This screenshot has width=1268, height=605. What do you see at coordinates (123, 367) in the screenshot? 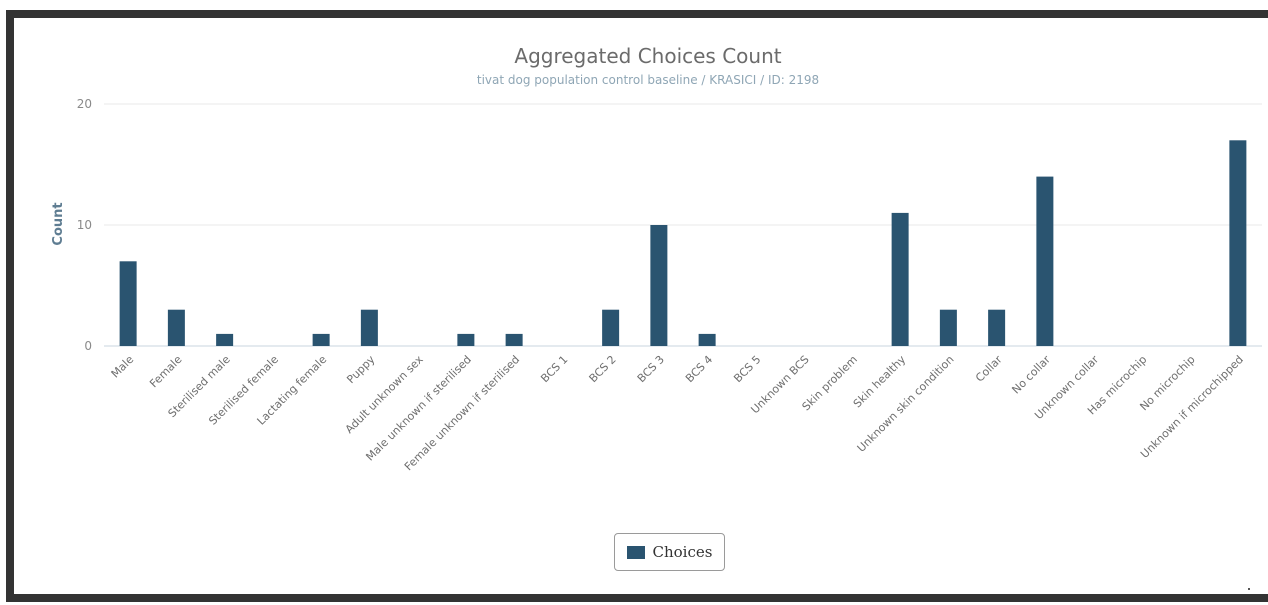
I see `x-tick-label: Male` at bounding box center [123, 367].